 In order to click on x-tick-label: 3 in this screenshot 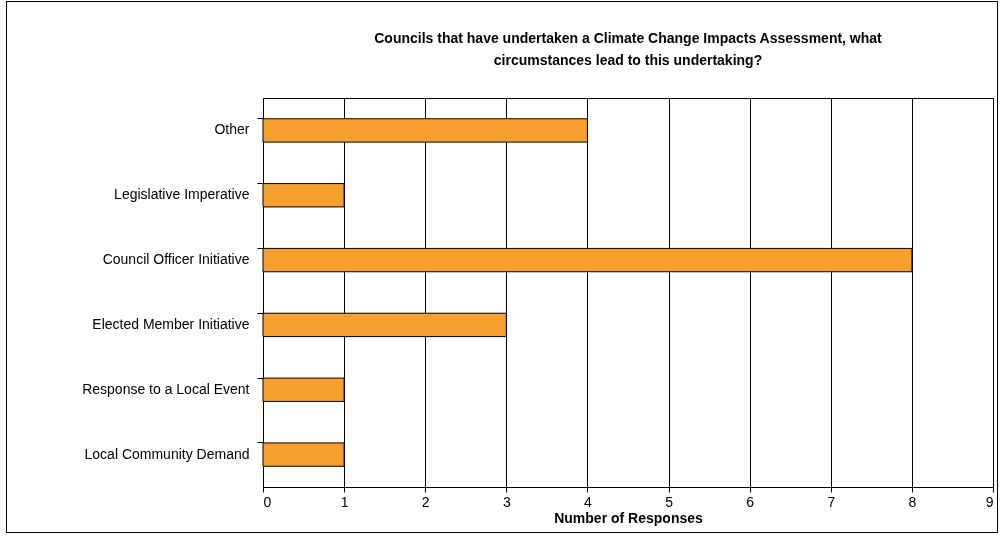, I will do `click(506, 501)`.